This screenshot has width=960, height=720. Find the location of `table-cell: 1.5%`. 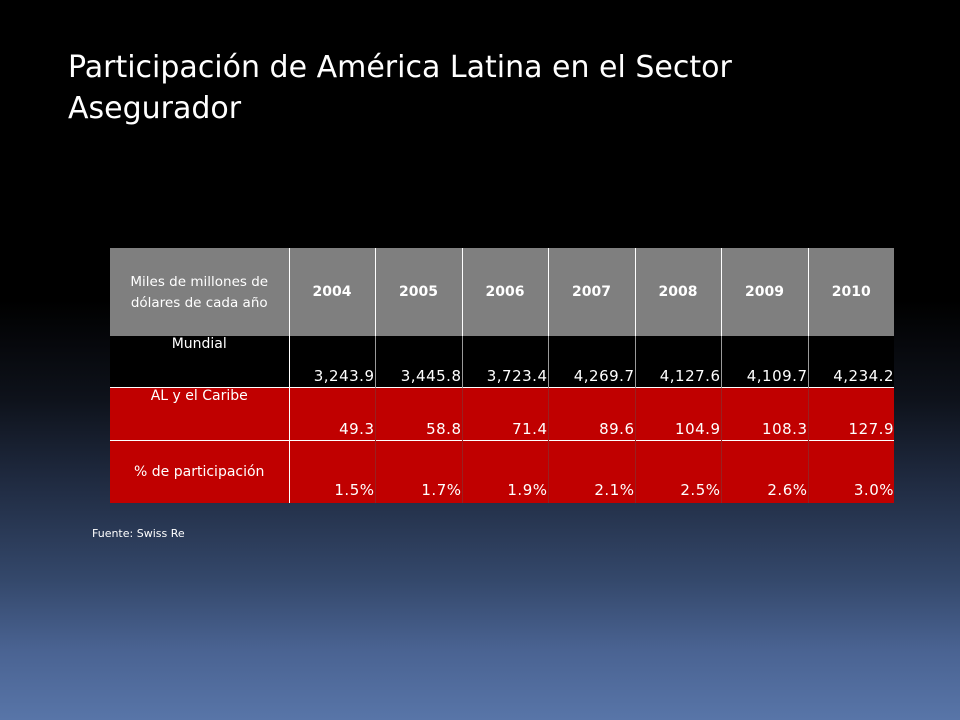

table-cell: 1.5% is located at coordinates (331, 471).